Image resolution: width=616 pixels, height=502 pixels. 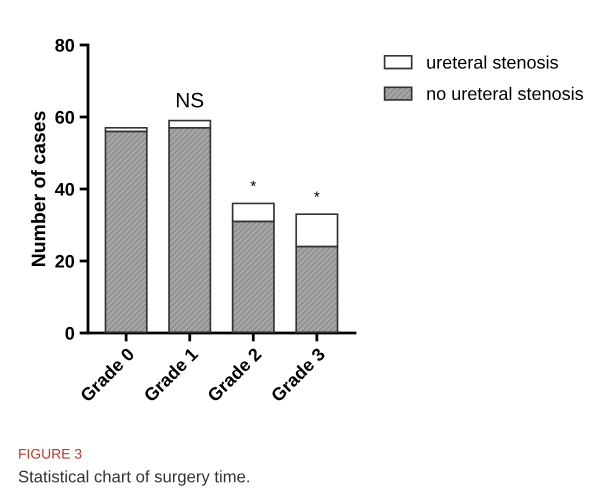 What do you see at coordinates (64, 45) in the screenshot?
I see `y-tick-label: 80` at bounding box center [64, 45].